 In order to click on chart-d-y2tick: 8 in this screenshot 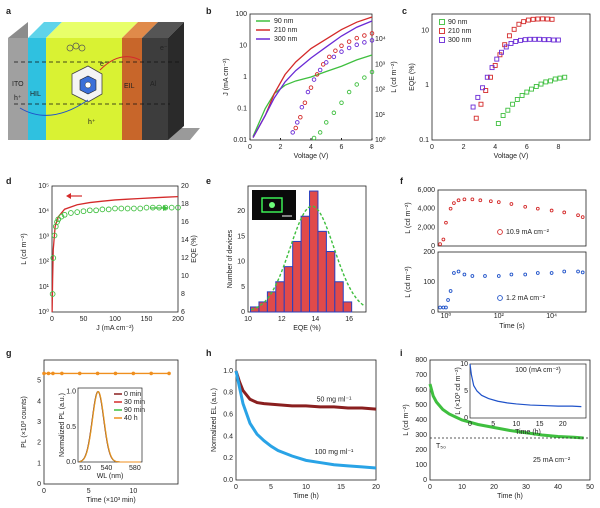, I will do `click(183, 294)`.